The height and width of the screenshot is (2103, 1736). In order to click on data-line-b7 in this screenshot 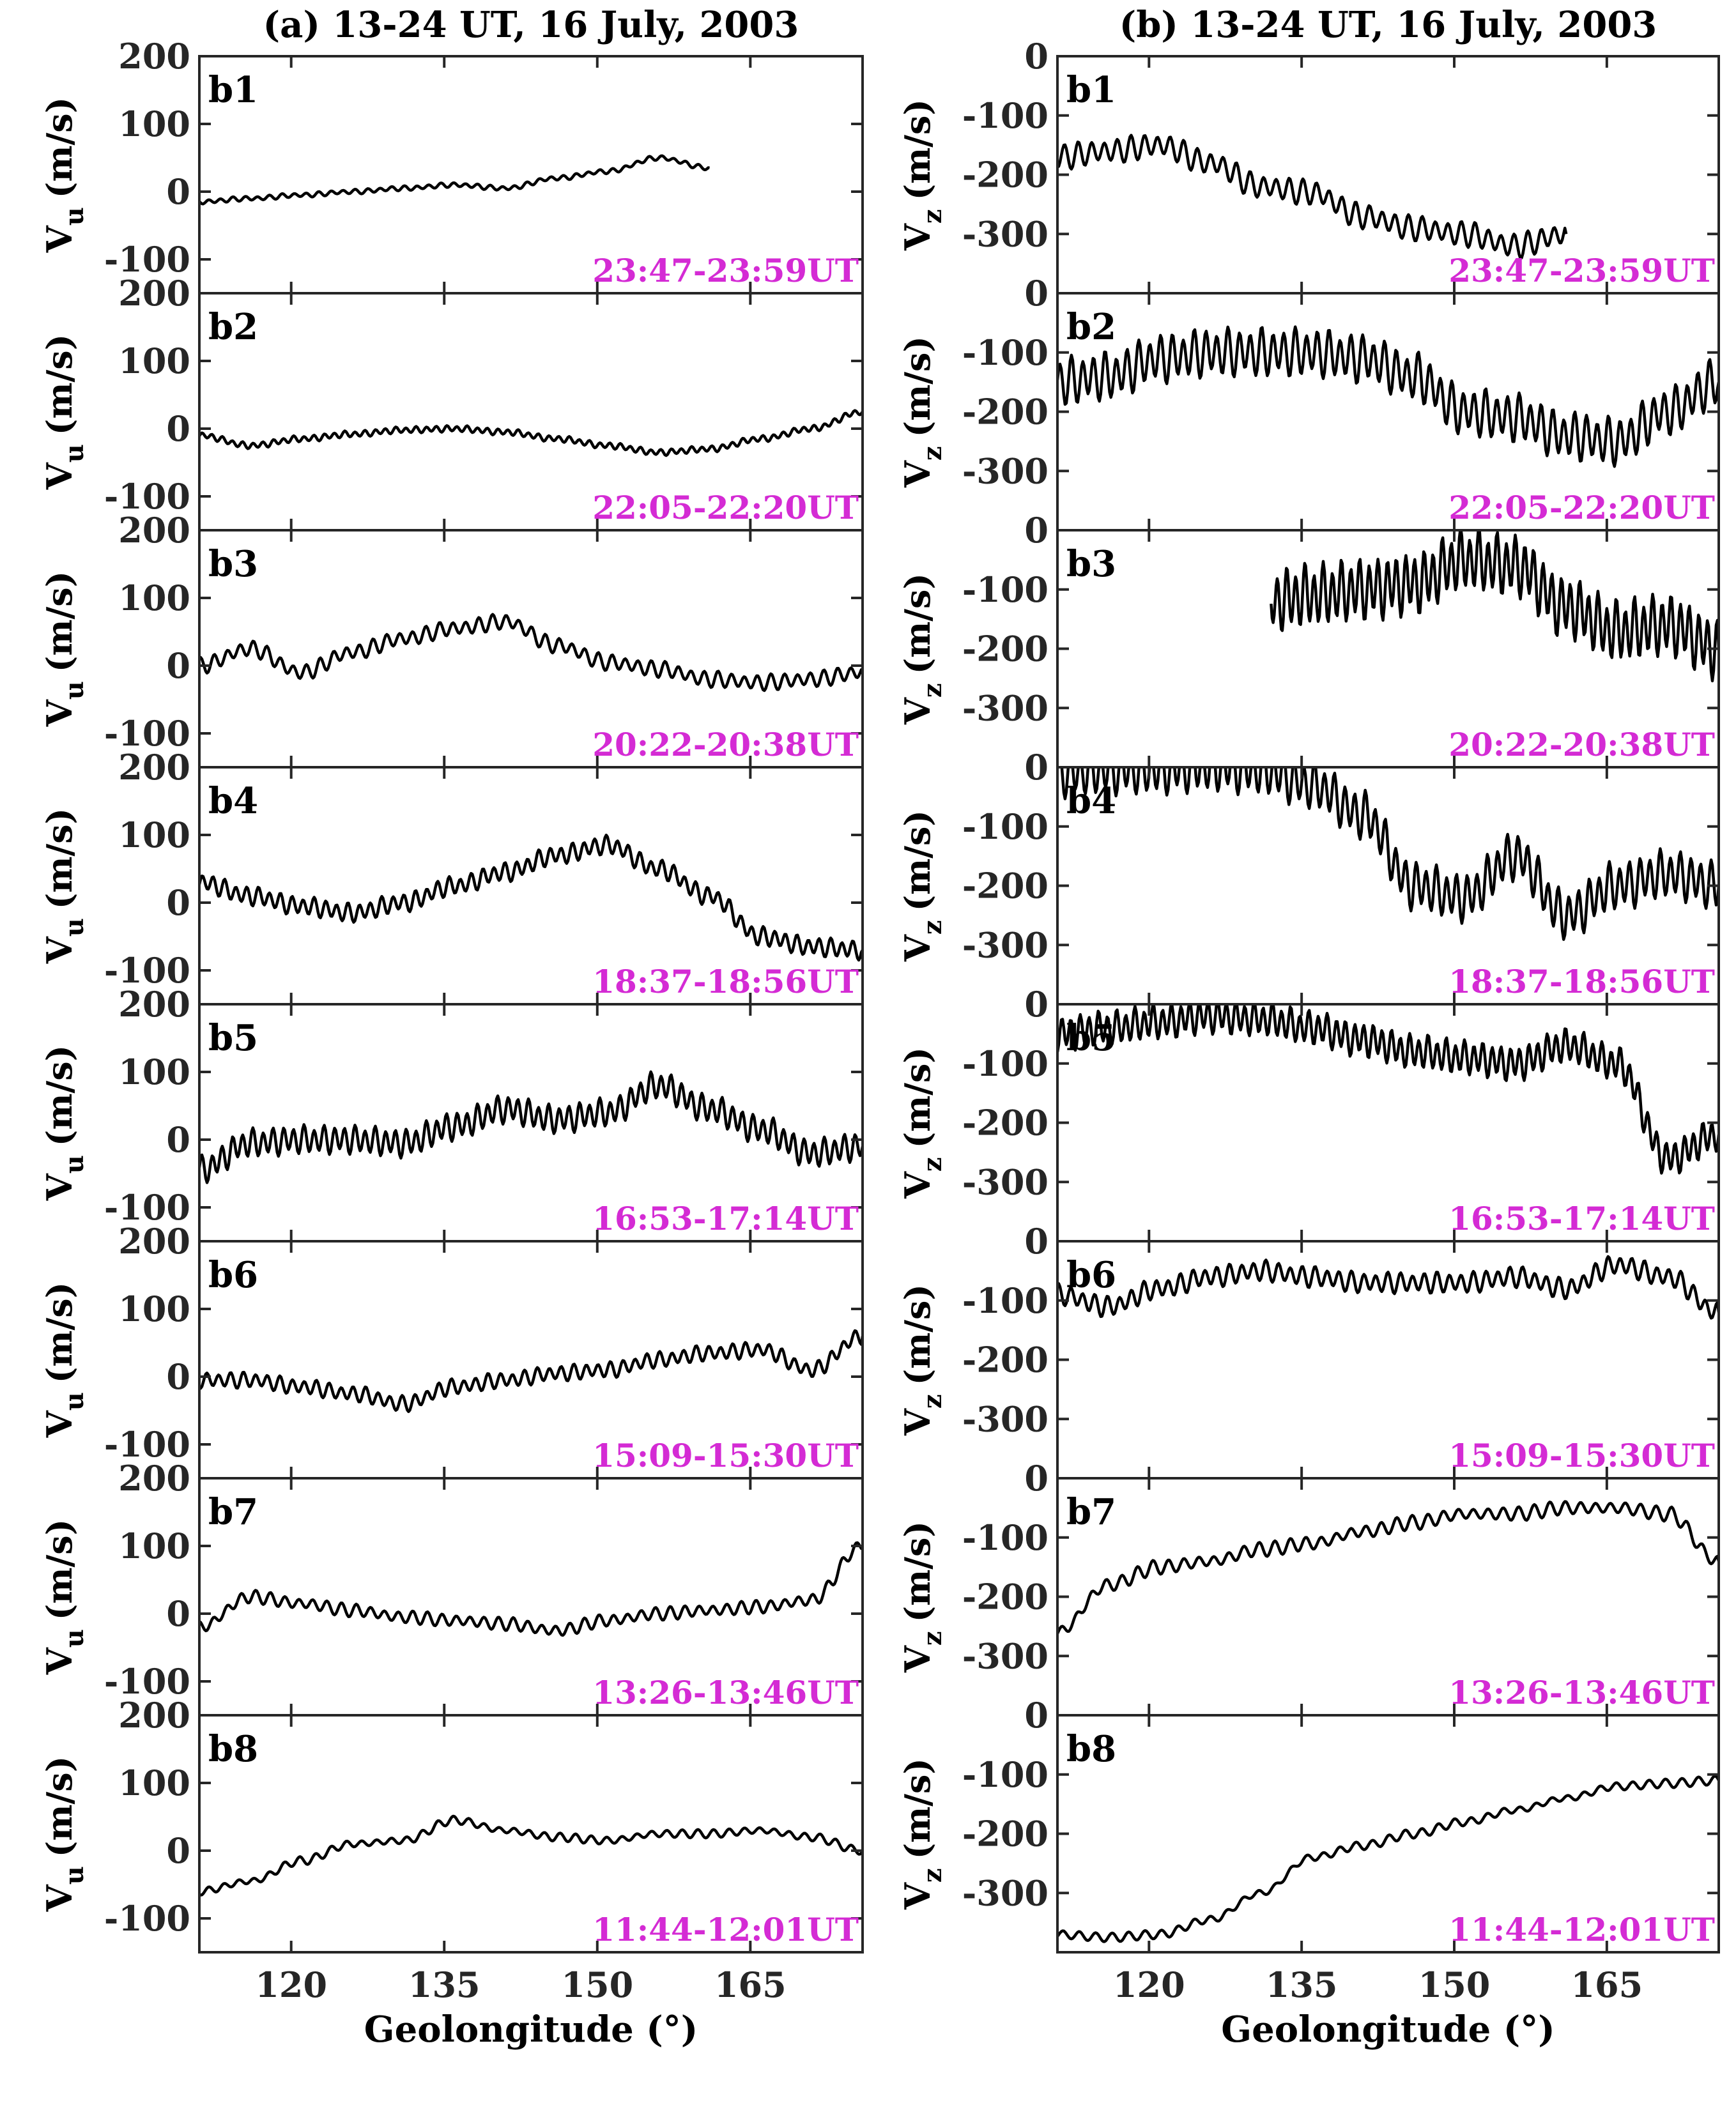, I will do `click(531, 1589)`.